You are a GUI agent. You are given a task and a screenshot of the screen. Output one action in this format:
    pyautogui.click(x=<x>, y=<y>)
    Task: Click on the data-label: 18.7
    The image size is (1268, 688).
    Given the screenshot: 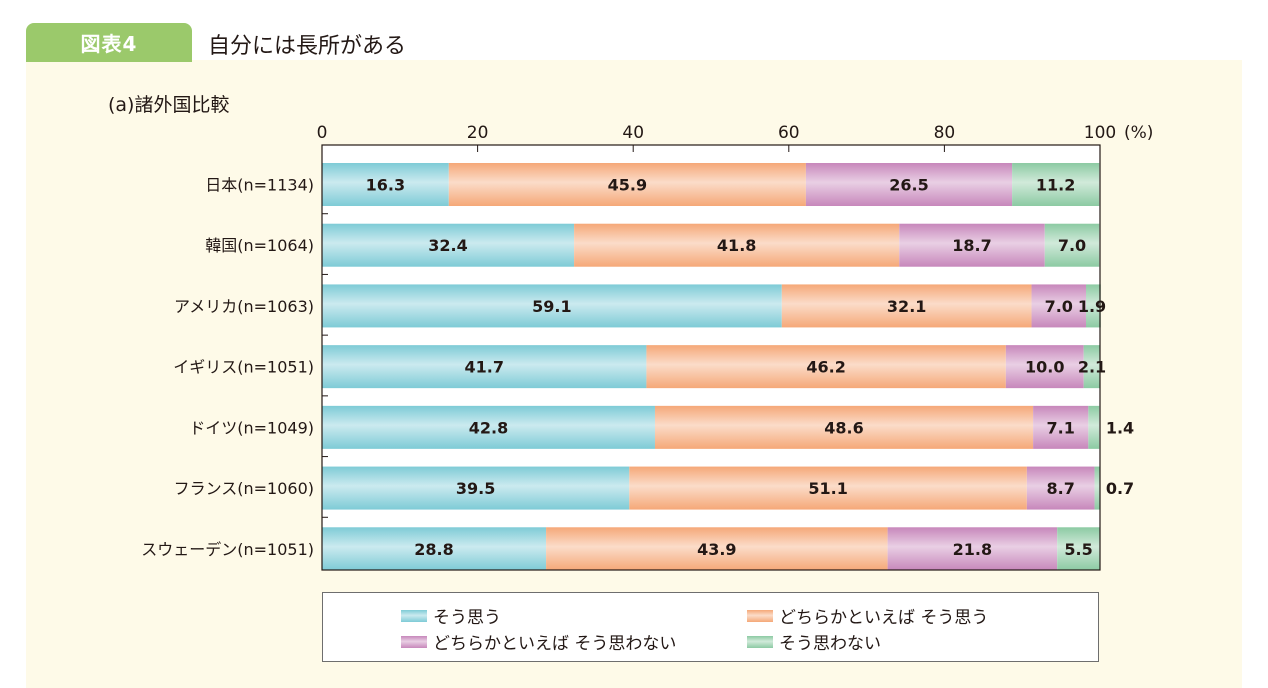 What is the action you would take?
    pyautogui.click(x=971, y=245)
    